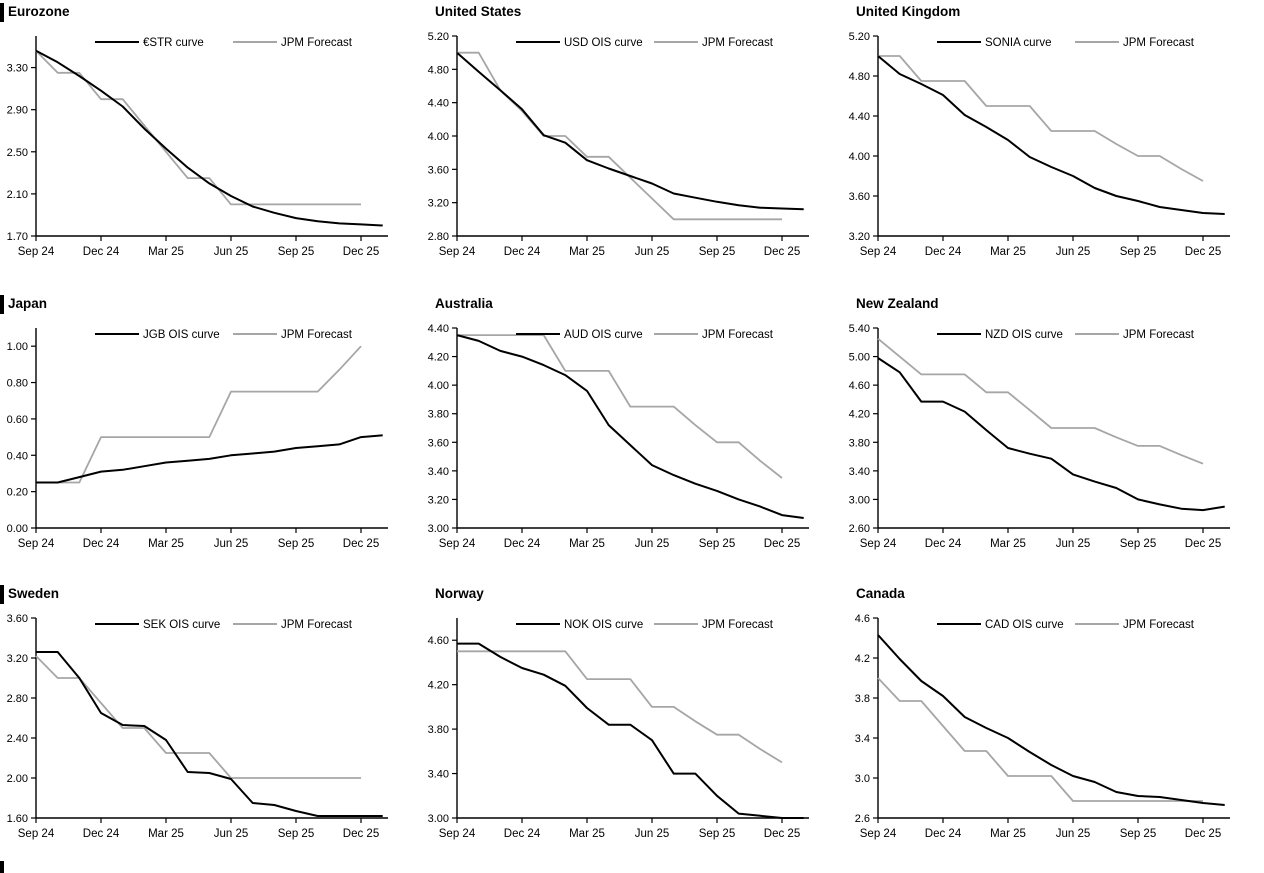  What do you see at coordinates (862, 739) in the screenshot?
I see `y-tick-label: 3.4` at bounding box center [862, 739].